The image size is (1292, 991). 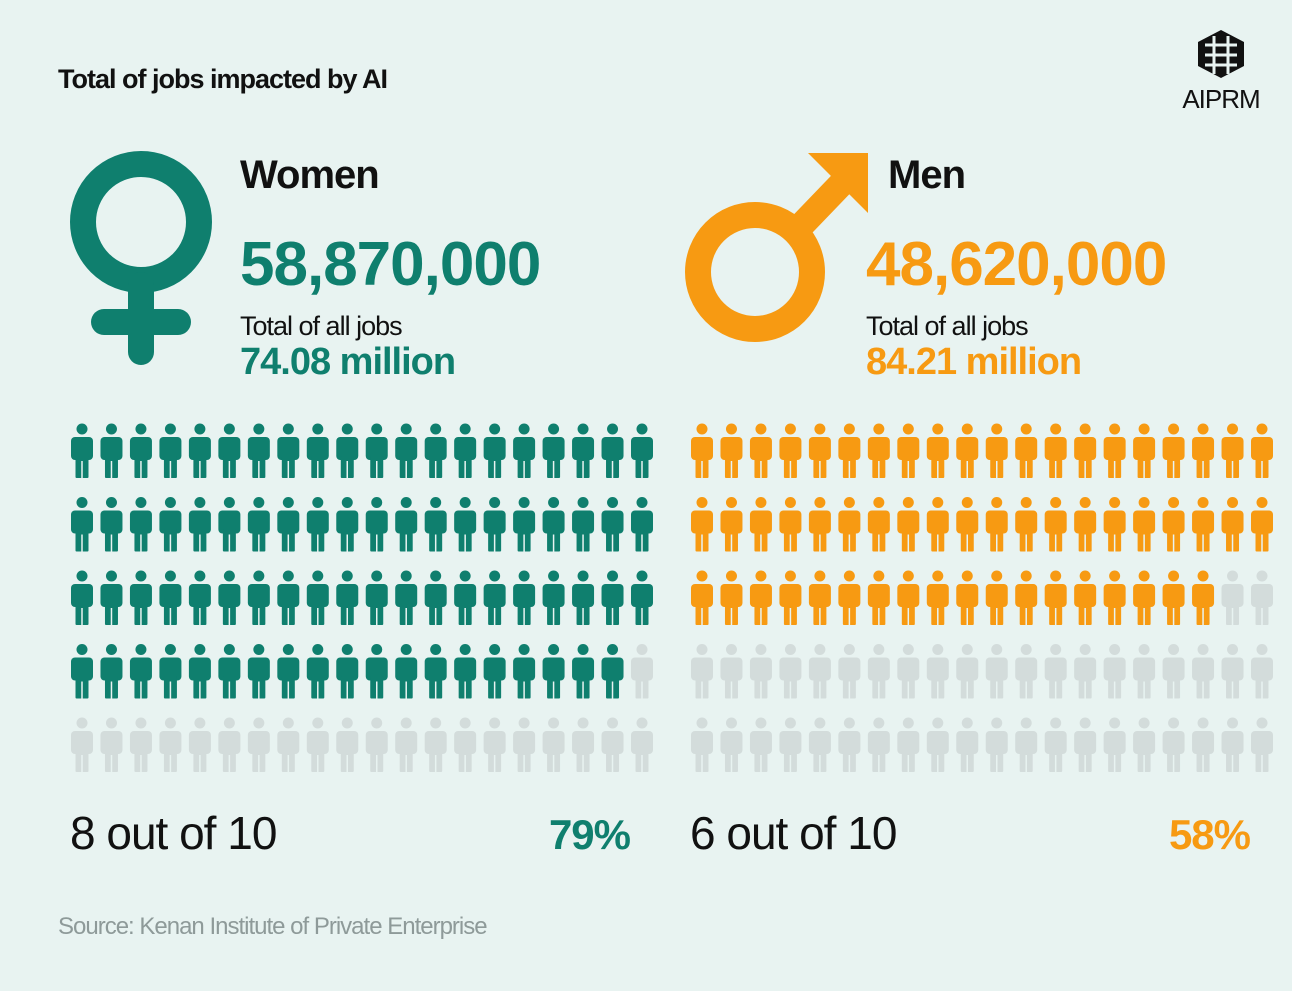 I want to click on panel-label: Men, so click(x=926, y=175).